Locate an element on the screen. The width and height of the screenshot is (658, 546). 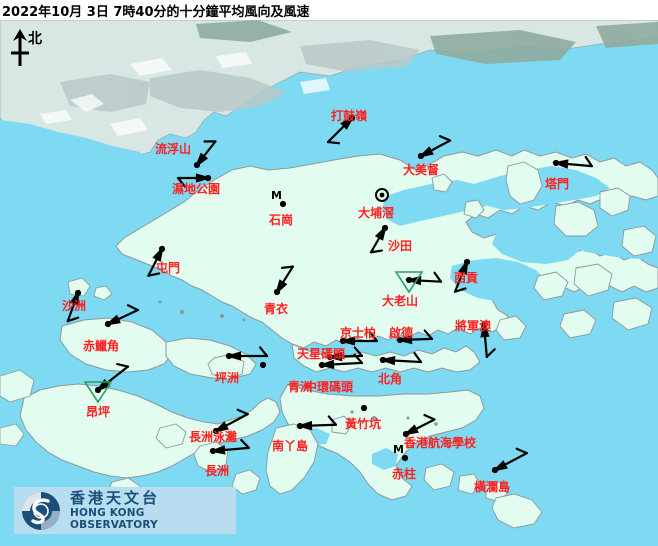
station-marker-ring is located at coordinates (382, 195).